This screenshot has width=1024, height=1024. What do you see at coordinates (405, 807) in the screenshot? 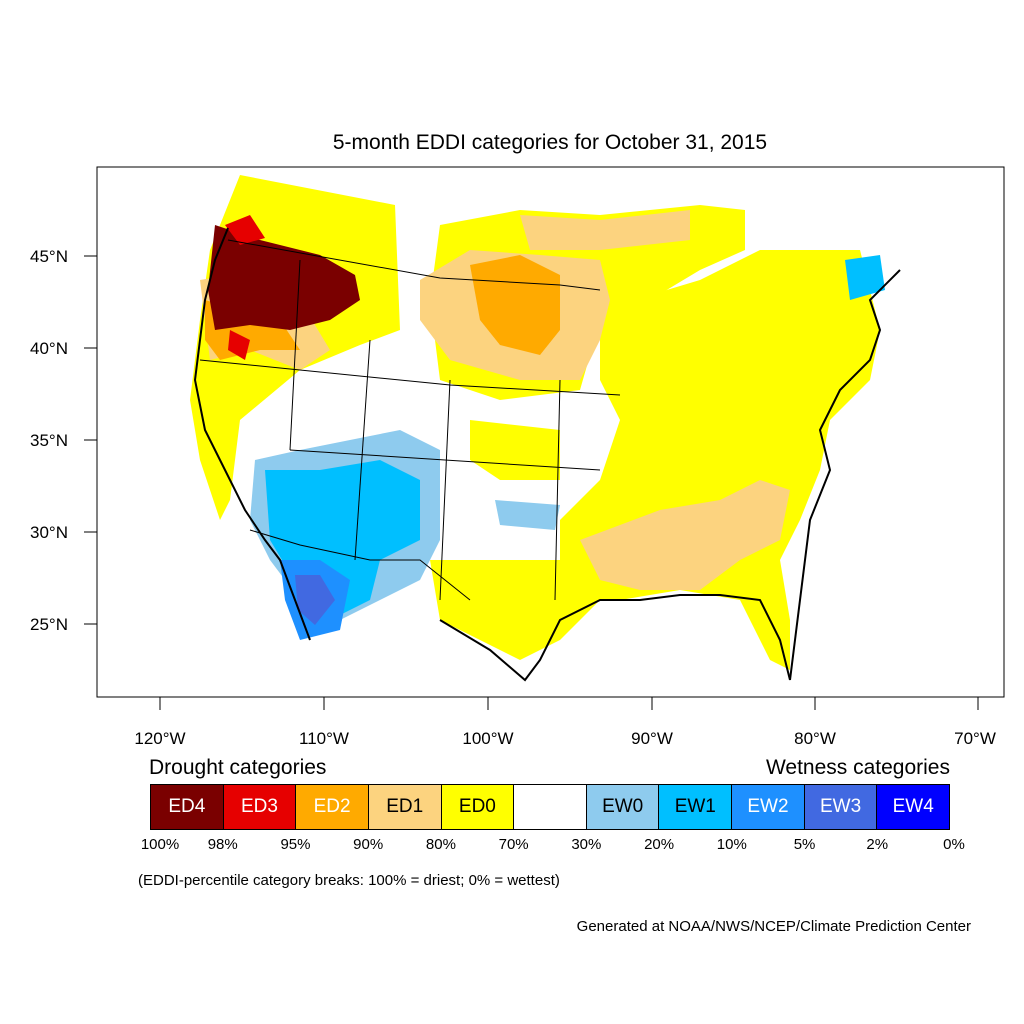
I see `legend-swatch-ed1: ED1` at bounding box center [405, 807].